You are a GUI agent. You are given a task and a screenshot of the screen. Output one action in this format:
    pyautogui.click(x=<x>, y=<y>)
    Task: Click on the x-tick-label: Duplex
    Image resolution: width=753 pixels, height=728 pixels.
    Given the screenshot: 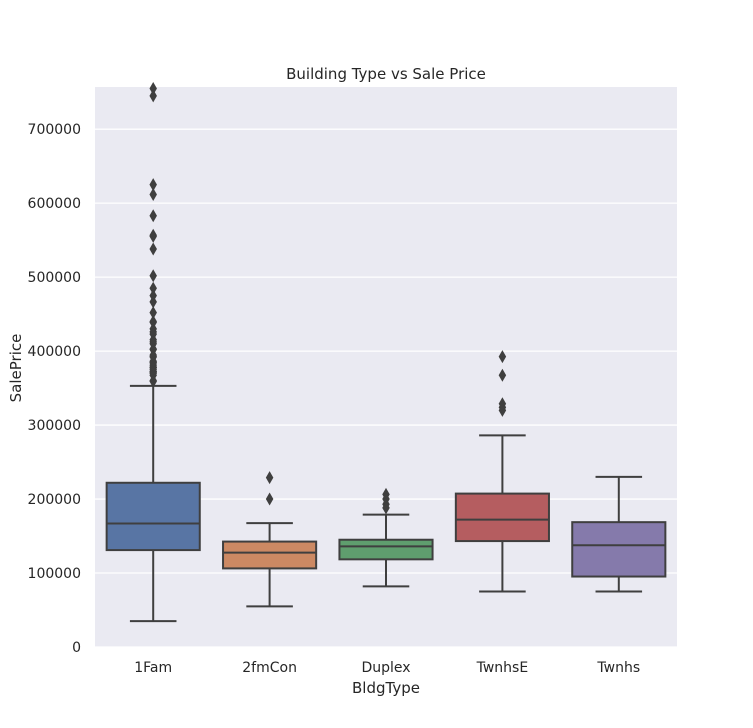 What is the action you would take?
    pyautogui.click(x=385, y=668)
    